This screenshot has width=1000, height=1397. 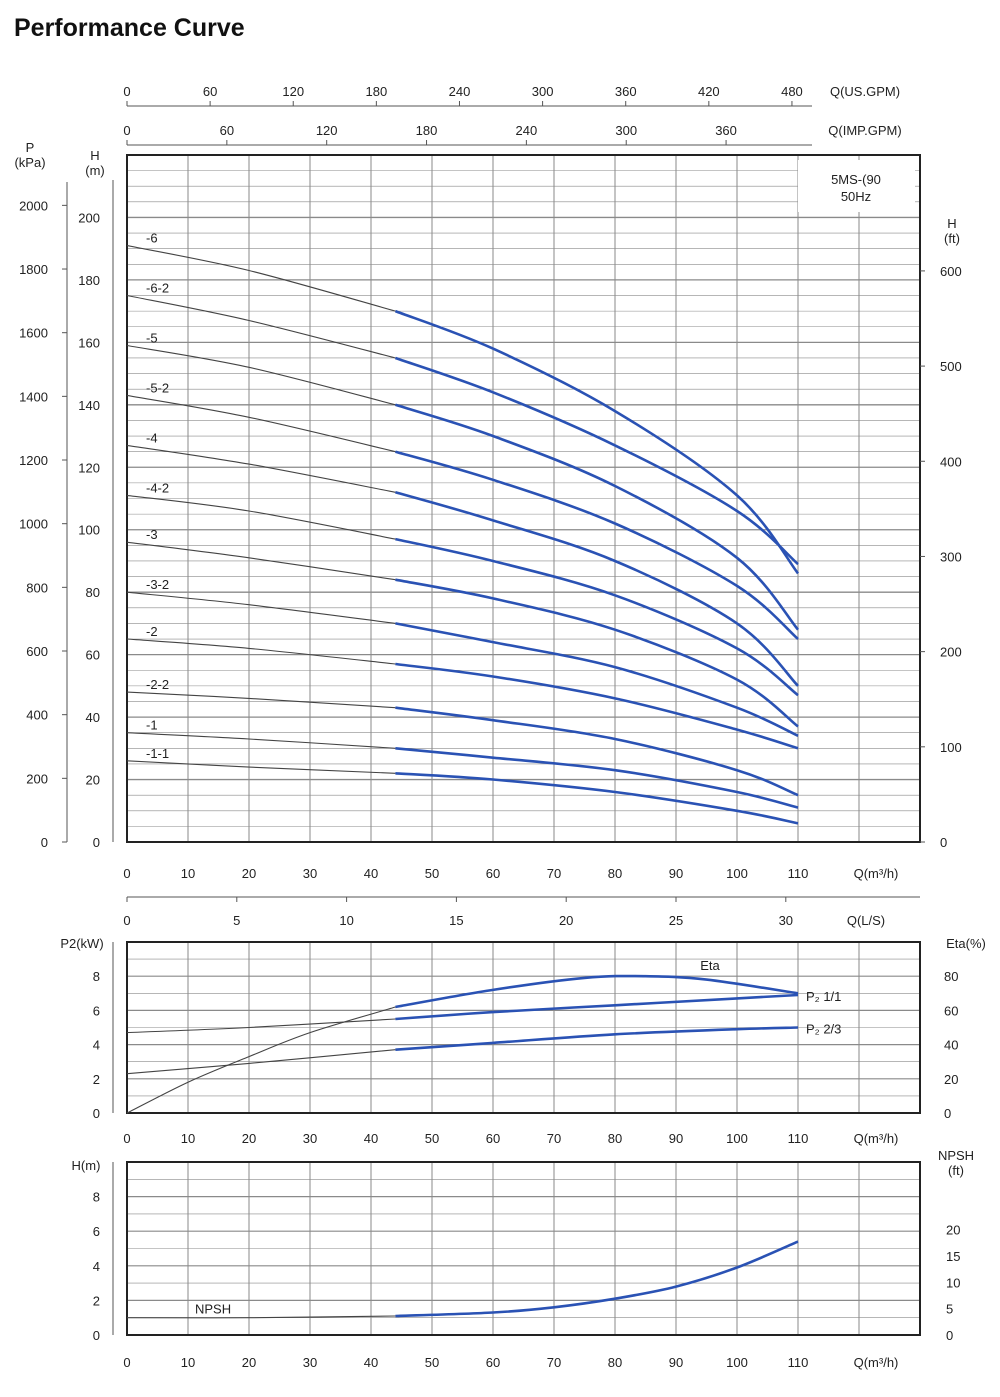 What do you see at coordinates (157, 684) in the screenshot?
I see `curve-label: -2-2` at bounding box center [157, 684].